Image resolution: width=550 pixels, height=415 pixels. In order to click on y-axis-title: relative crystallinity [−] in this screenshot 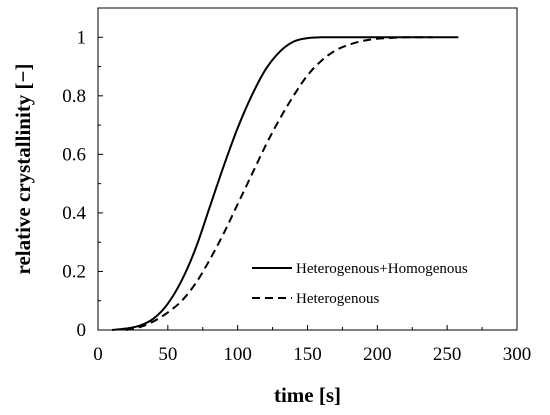, I will do `click(23, 168)`.